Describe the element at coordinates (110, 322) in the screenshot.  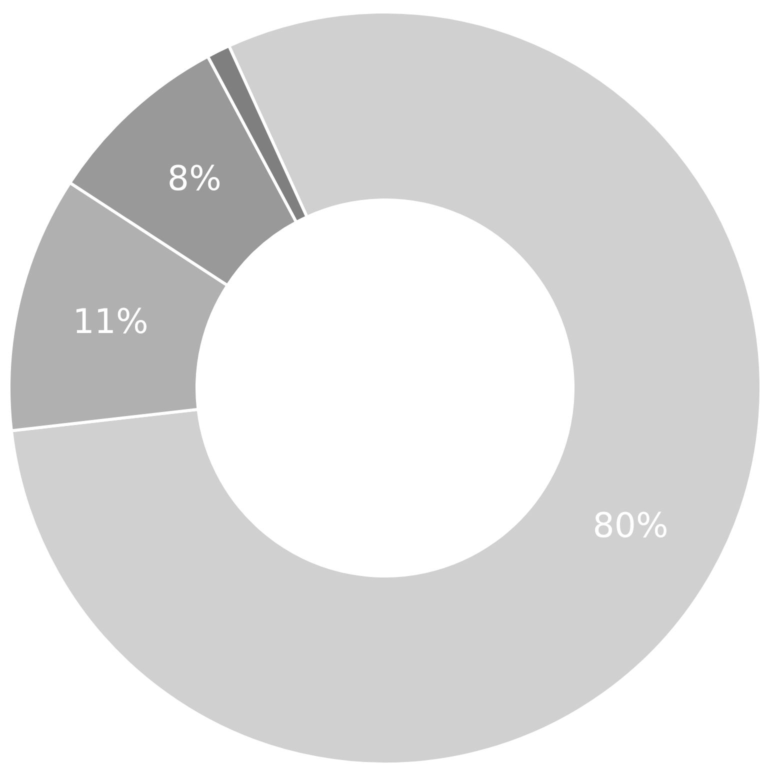
I see `data-label: 11%` at that location.